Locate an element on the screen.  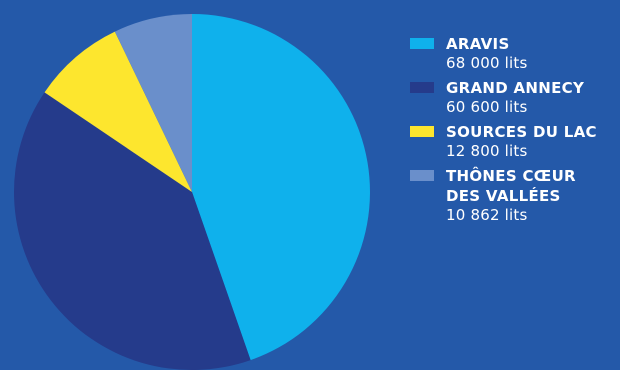
legend-label-thones-coeur-des-vallees: THÔNES CŒUR DES VALLÉES is located at coordinates (533, 186).